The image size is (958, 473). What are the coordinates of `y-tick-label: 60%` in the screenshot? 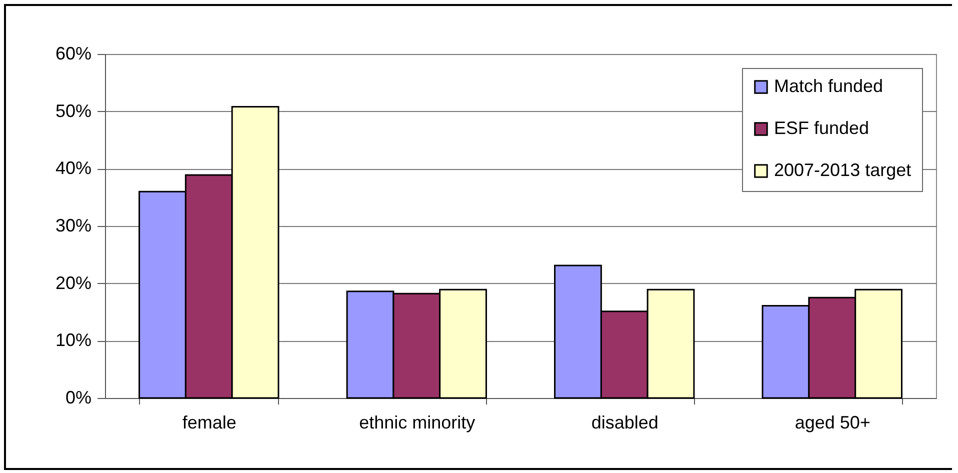 It's located at (73, 54).